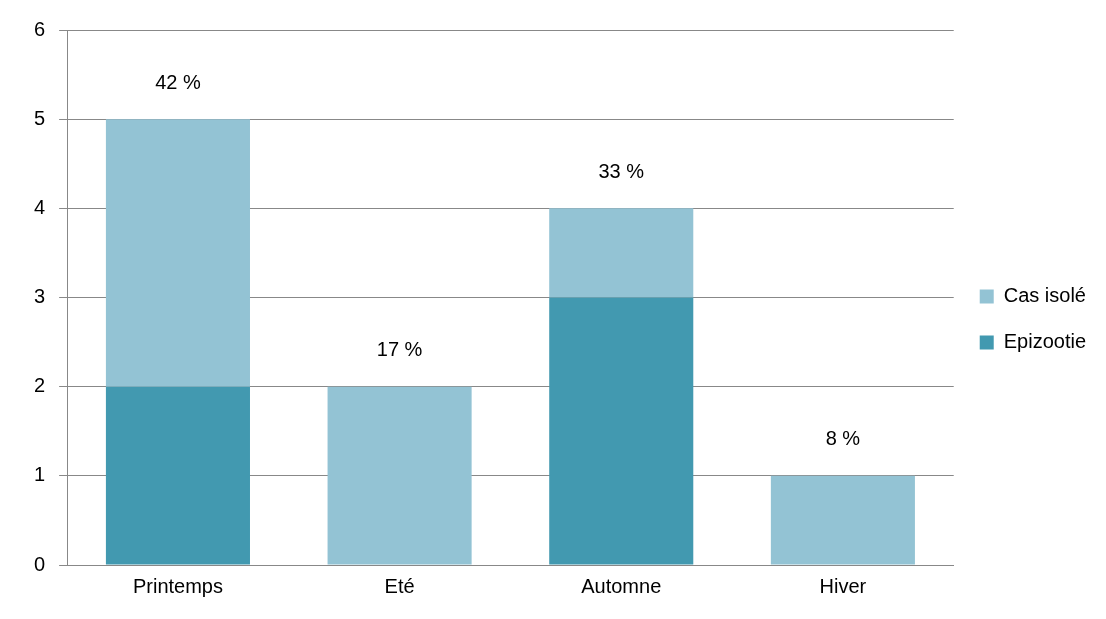  I want to click on annotation: 8 %, so click(843, 438).